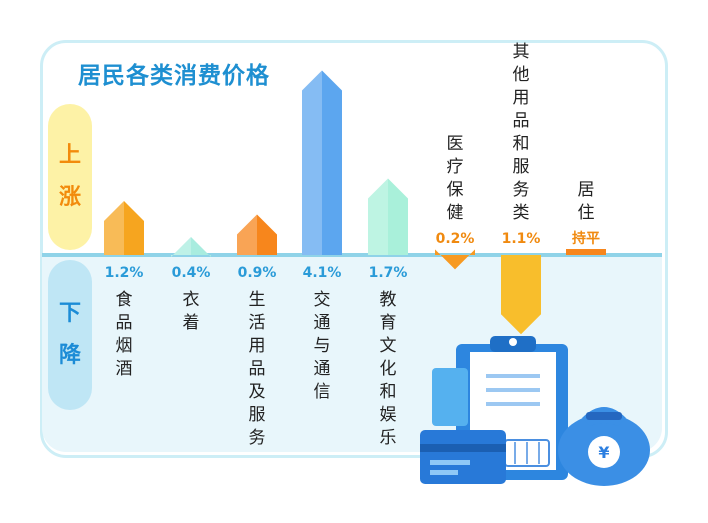 The width and height of the screenshot is (708, 523). What do you see at coordinates (69, 155) in the screenshot?
I see `rise-char-1: 上` at bounding box center [69, 155].